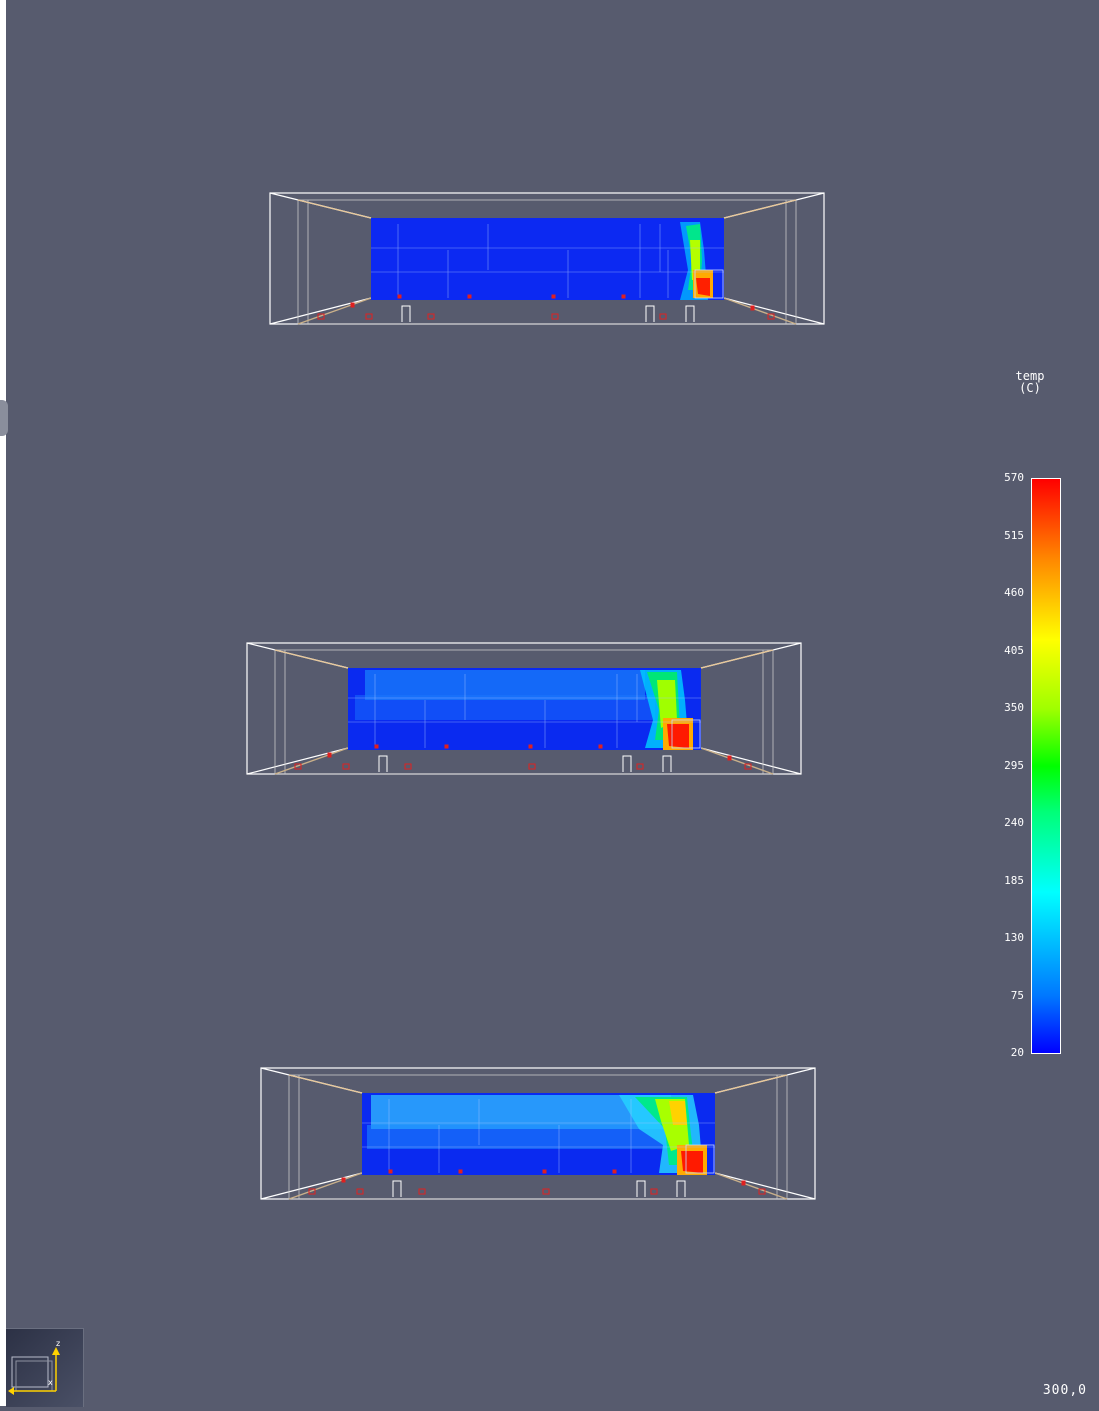 The width and height of the screenshot is (1099, 1411). Describe the element at coordinates (1014, 822) in the screenshot. I see `color-scale-tick: 240` at that location.